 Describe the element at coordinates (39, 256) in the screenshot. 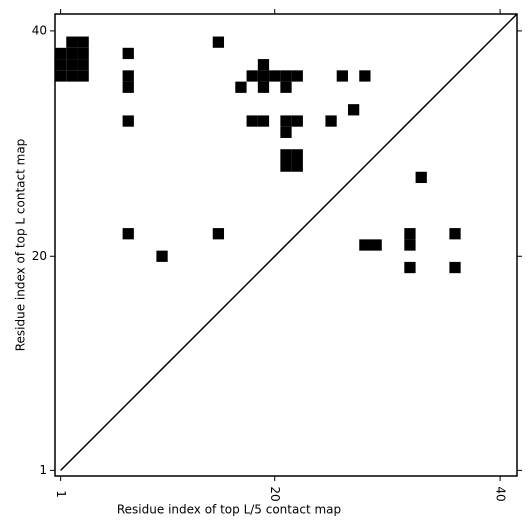

I see `y-tick-label: 20` at that location.